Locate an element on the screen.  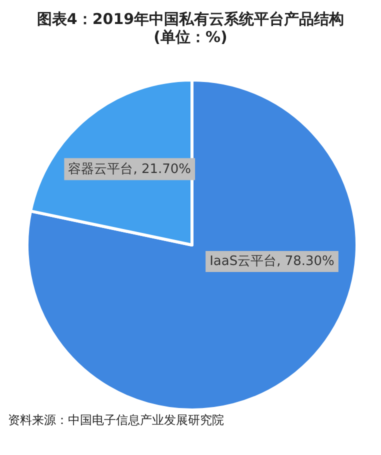
text: 资料来源：中国电子信息产业发展研究院 is located at coordinates (116, 420).